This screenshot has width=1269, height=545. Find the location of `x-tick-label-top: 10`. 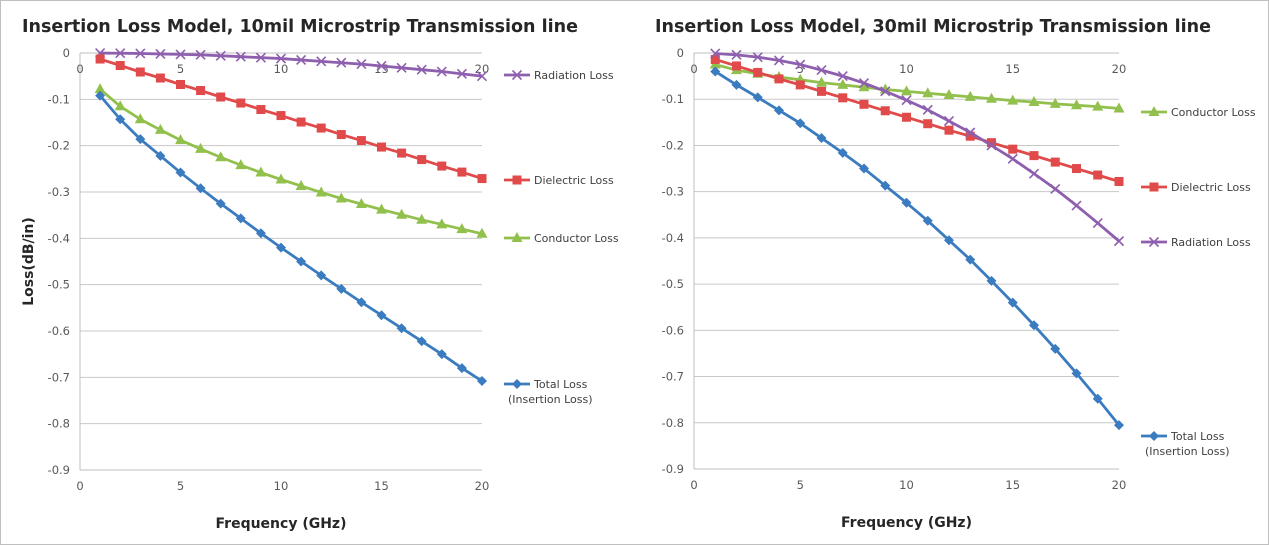

x-tick-label-top: 10 is located at coordinates (281, 69).